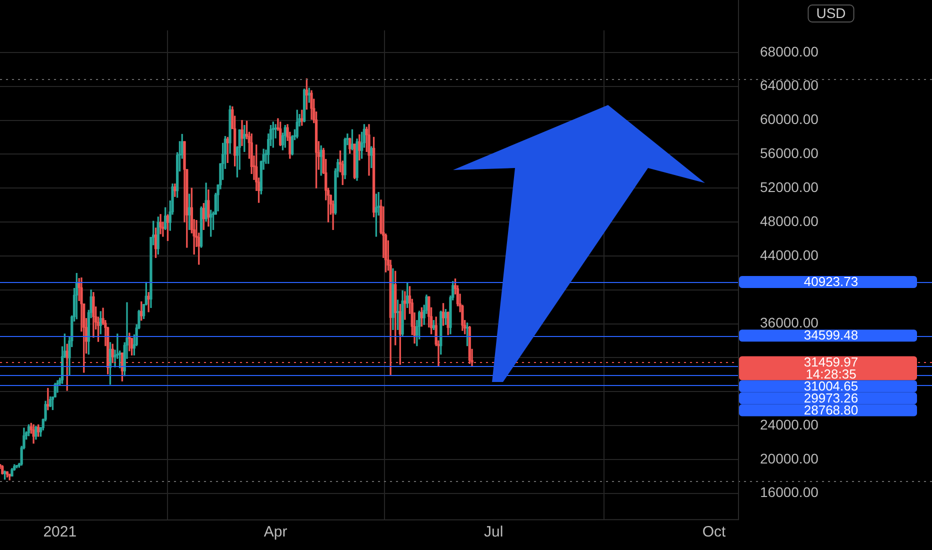 Image resolution: width=932 pixels, height=550 pixels. What do you see at coordinates (831, 12) in the screenshot?
I see `y-axis-title: USD` at bounding box center [831, 12].